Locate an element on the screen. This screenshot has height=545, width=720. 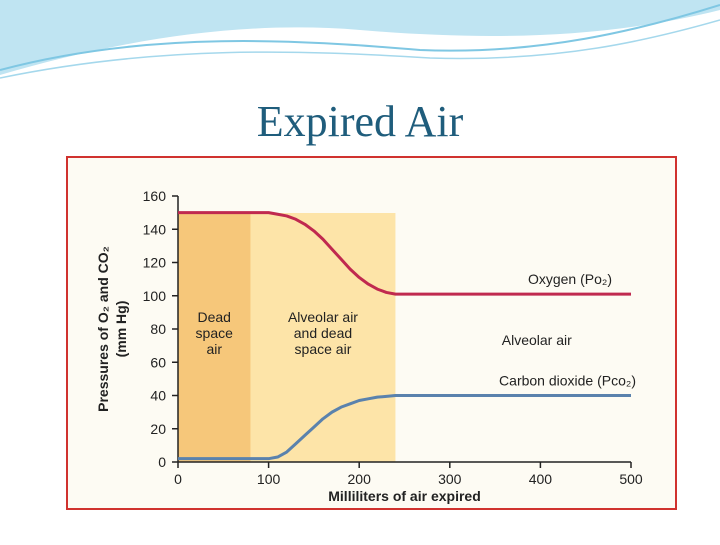
y-tick-label: 140 is located at coordinates (155, 229).